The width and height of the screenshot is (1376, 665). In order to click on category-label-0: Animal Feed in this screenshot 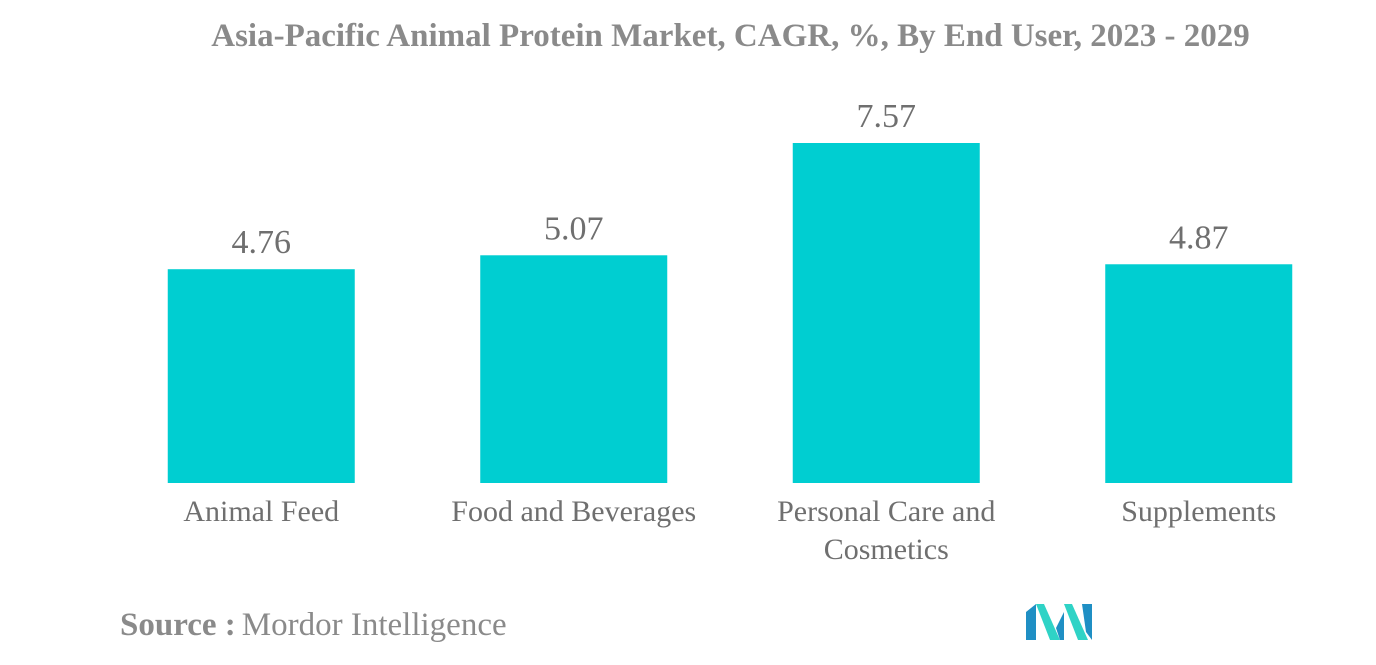, I will do `click(261, 511)`.